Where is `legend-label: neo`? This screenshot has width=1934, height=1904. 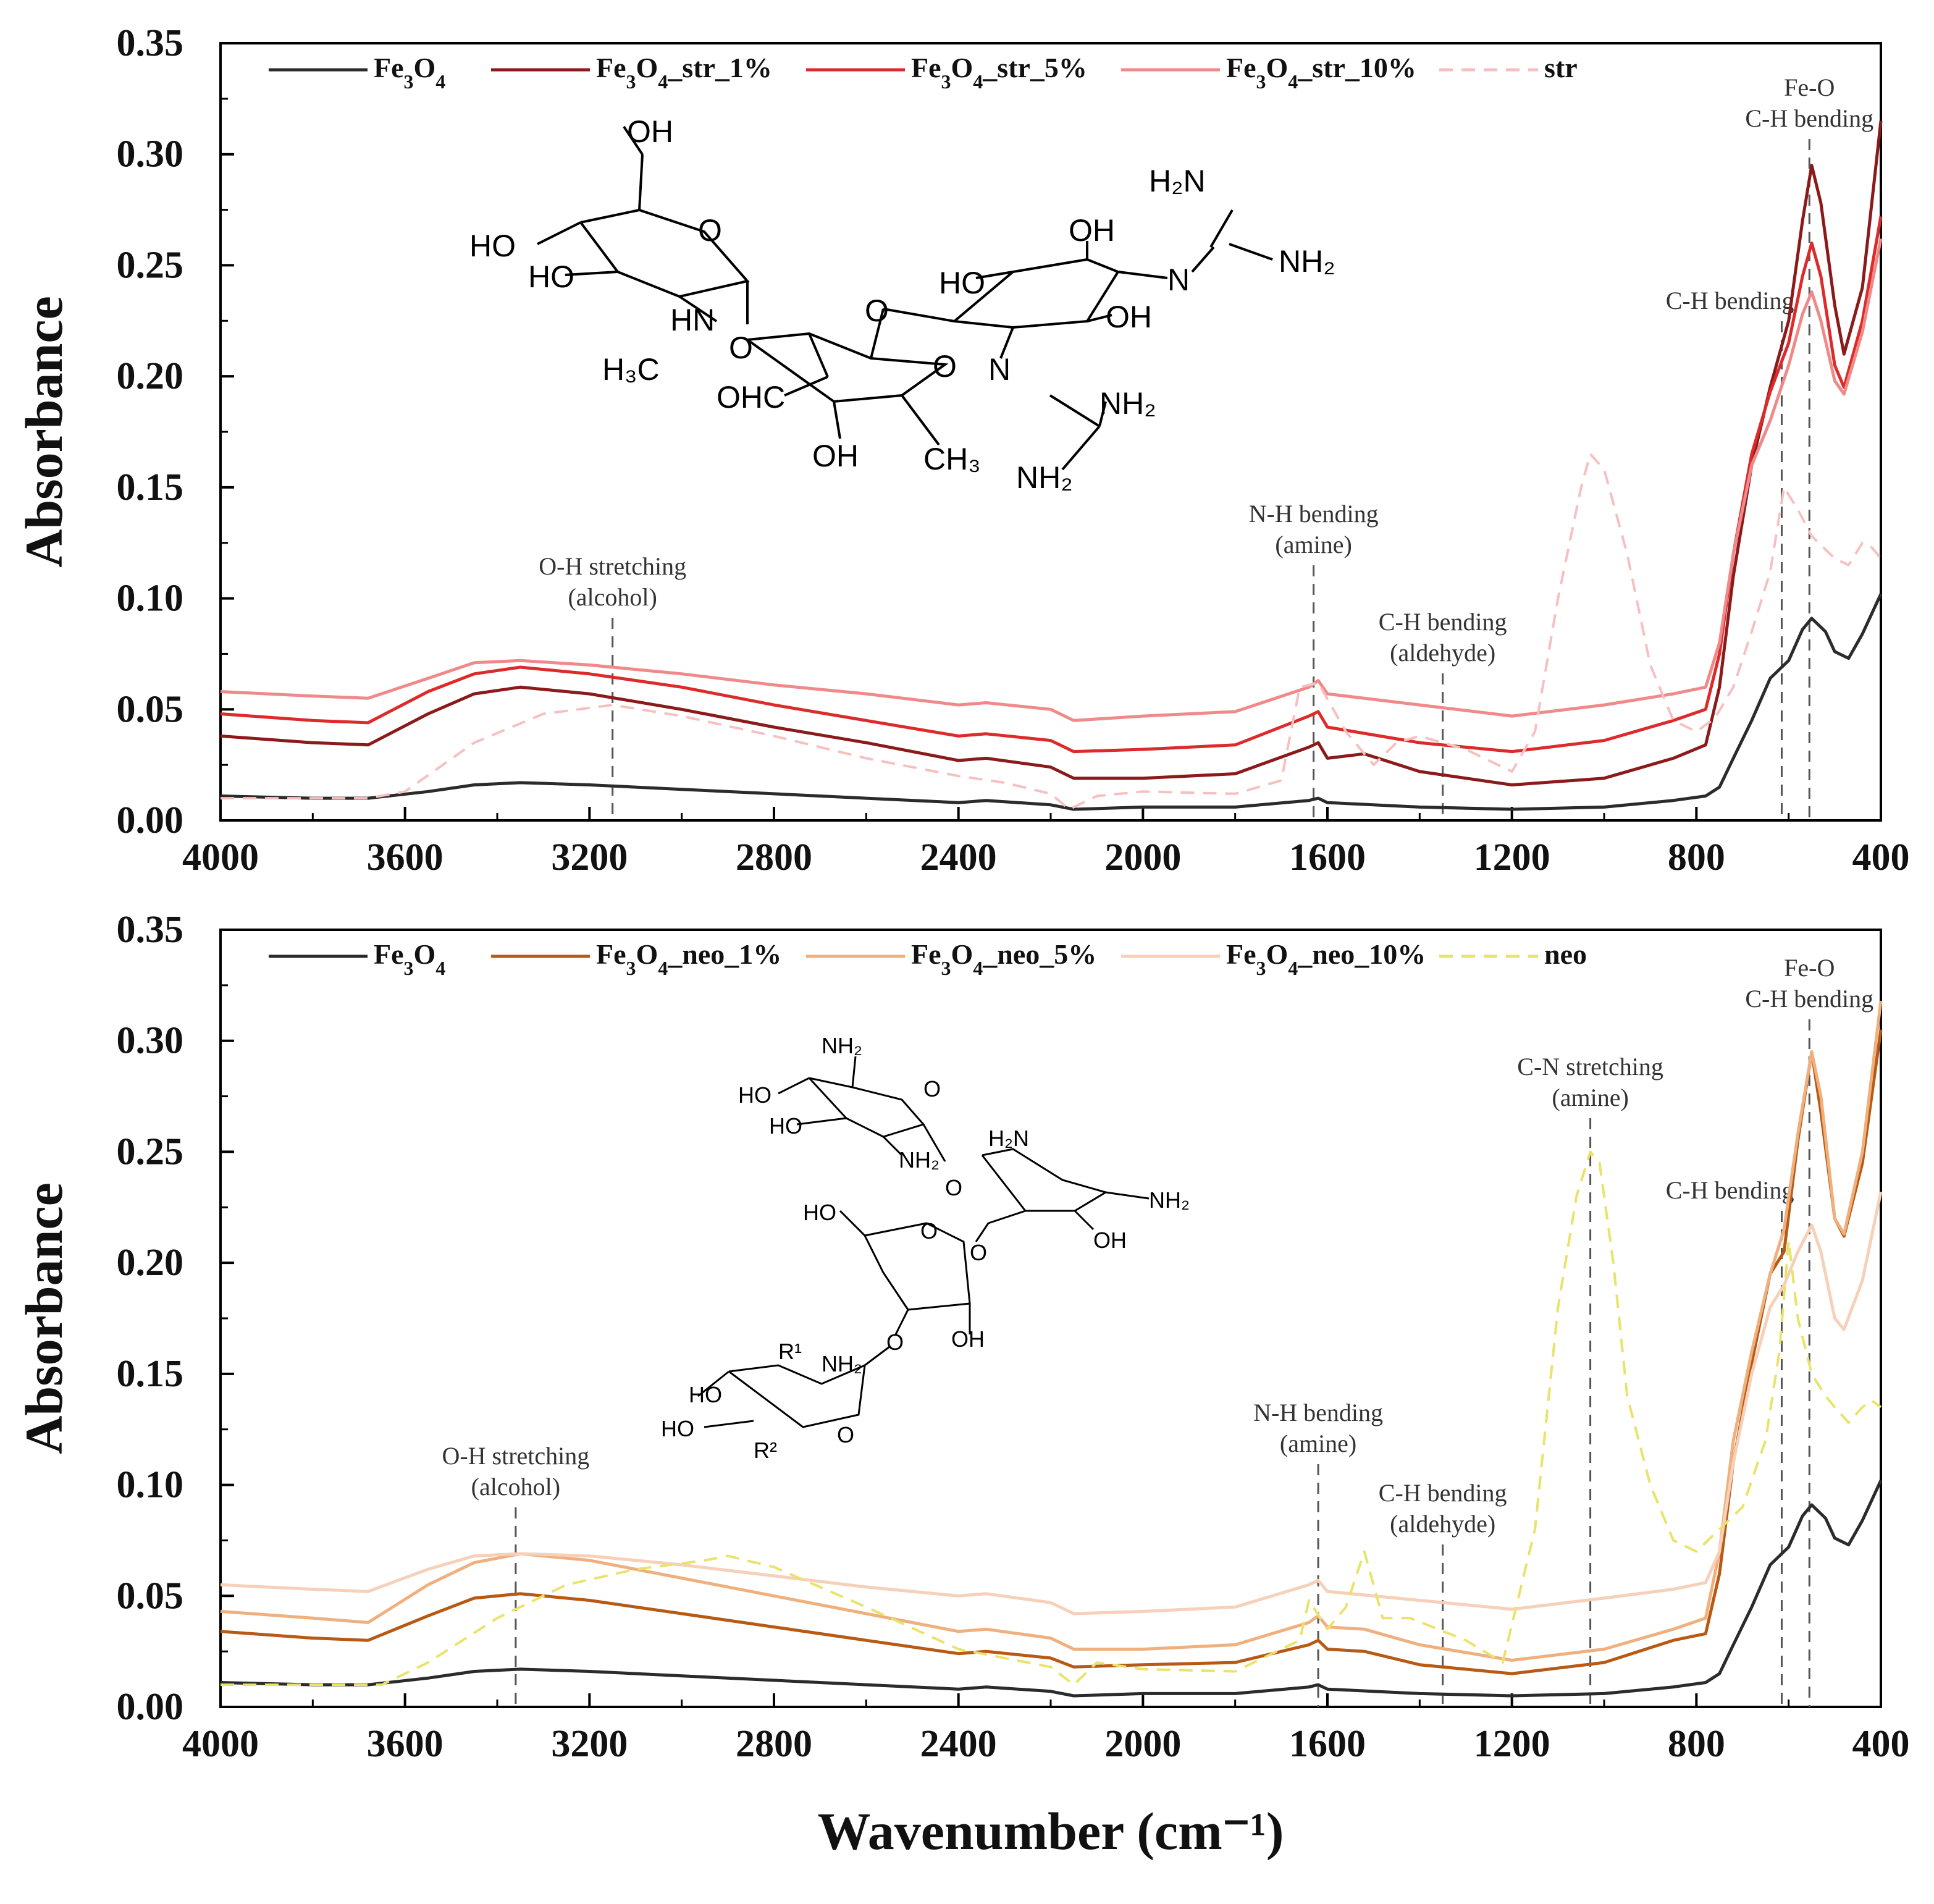 legend-label: neo is located at coordinates (1566, 954).